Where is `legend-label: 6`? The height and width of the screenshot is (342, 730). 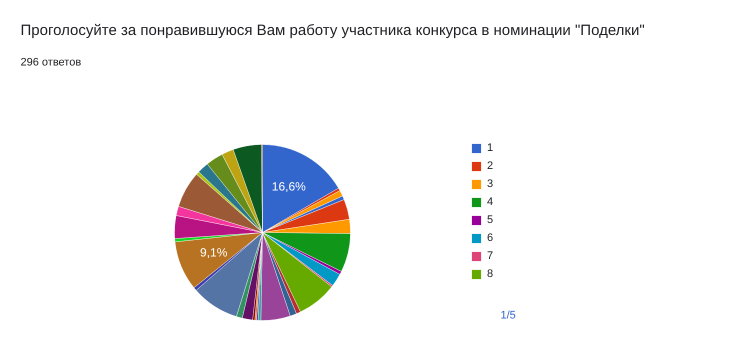 legend-label: 6 is located at coordinates (490, 238).